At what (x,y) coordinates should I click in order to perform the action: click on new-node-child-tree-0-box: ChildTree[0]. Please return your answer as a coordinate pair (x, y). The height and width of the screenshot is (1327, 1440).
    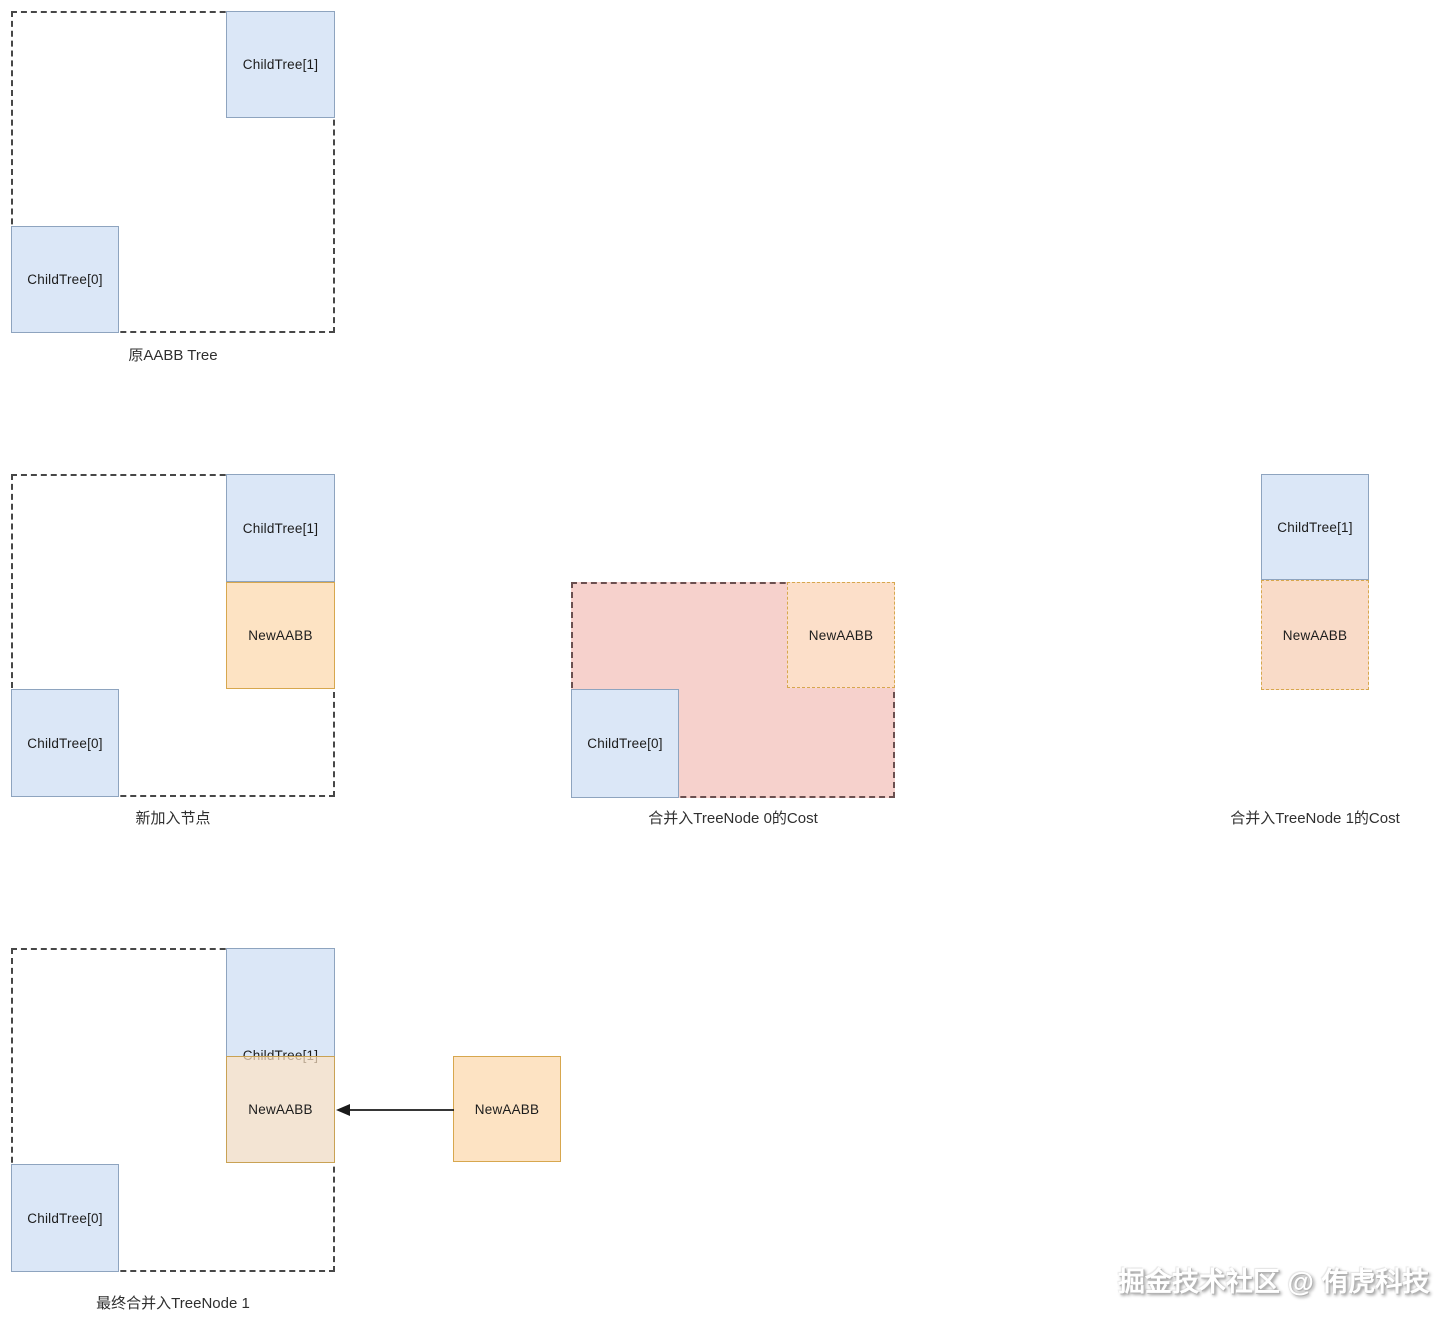
    Looking at the image, I should click on (65, 743).